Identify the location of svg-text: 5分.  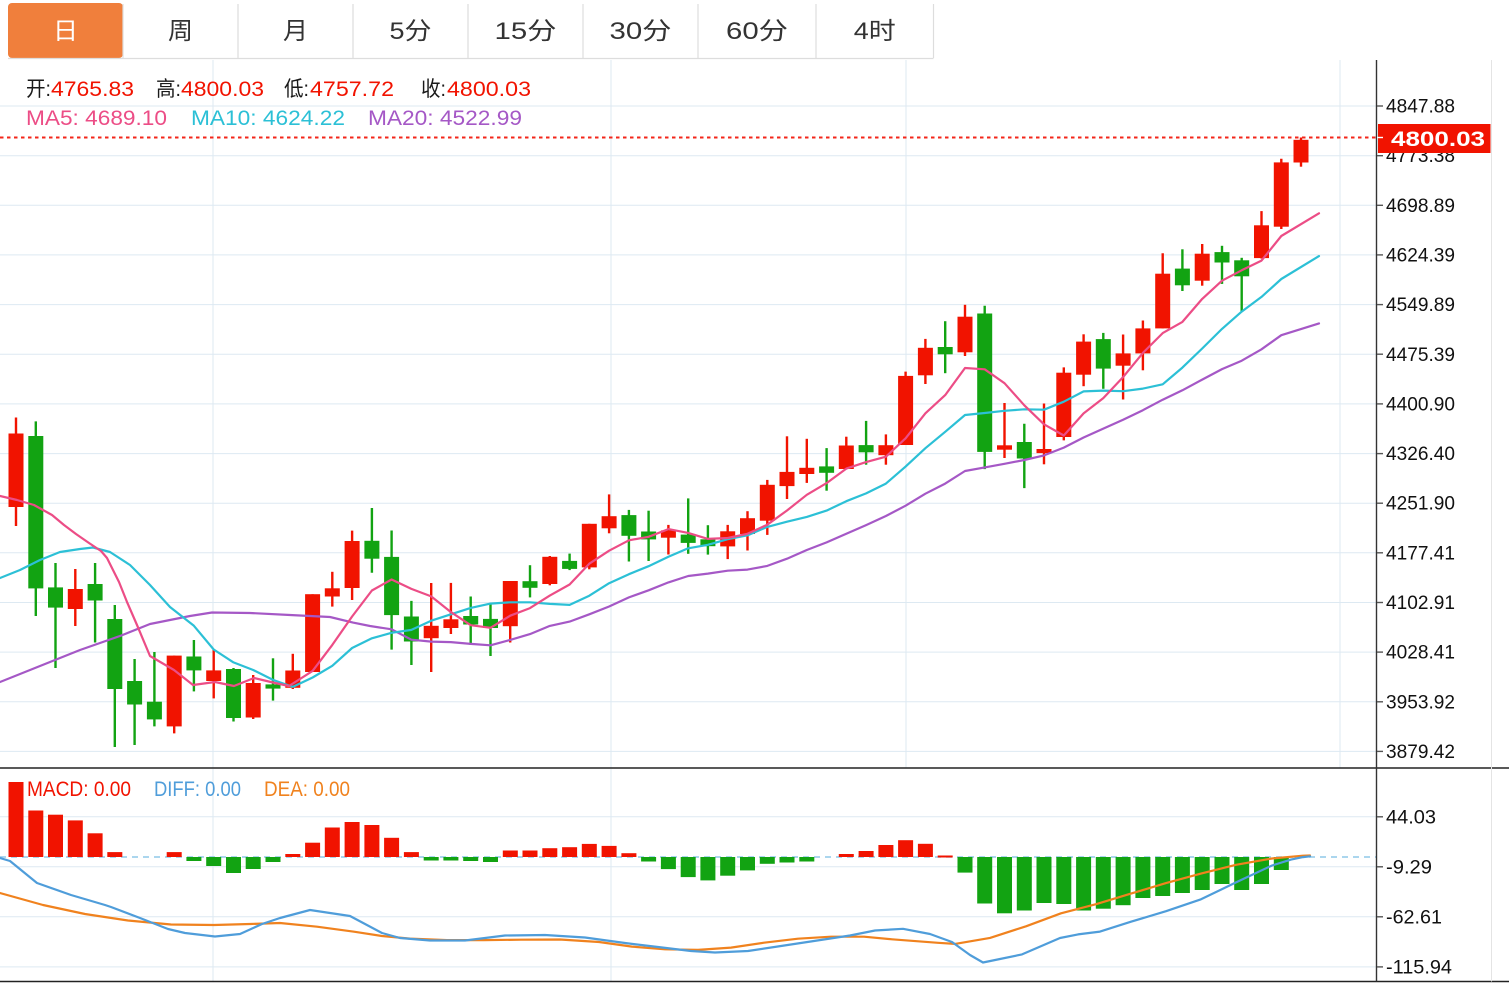
(411, 31).